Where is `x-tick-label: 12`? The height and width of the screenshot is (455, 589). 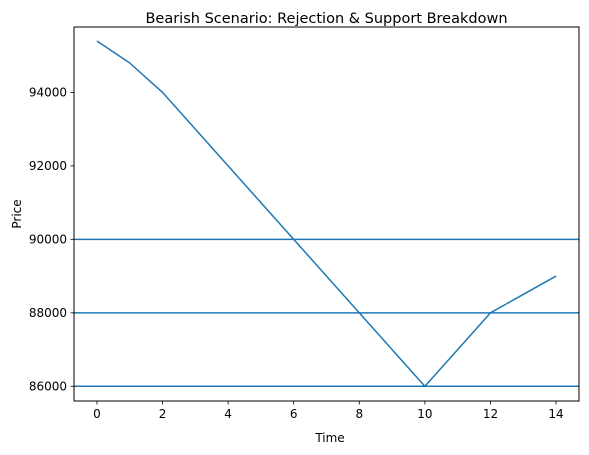 x-tick-label: 12 is located at coordinates (490, 414).